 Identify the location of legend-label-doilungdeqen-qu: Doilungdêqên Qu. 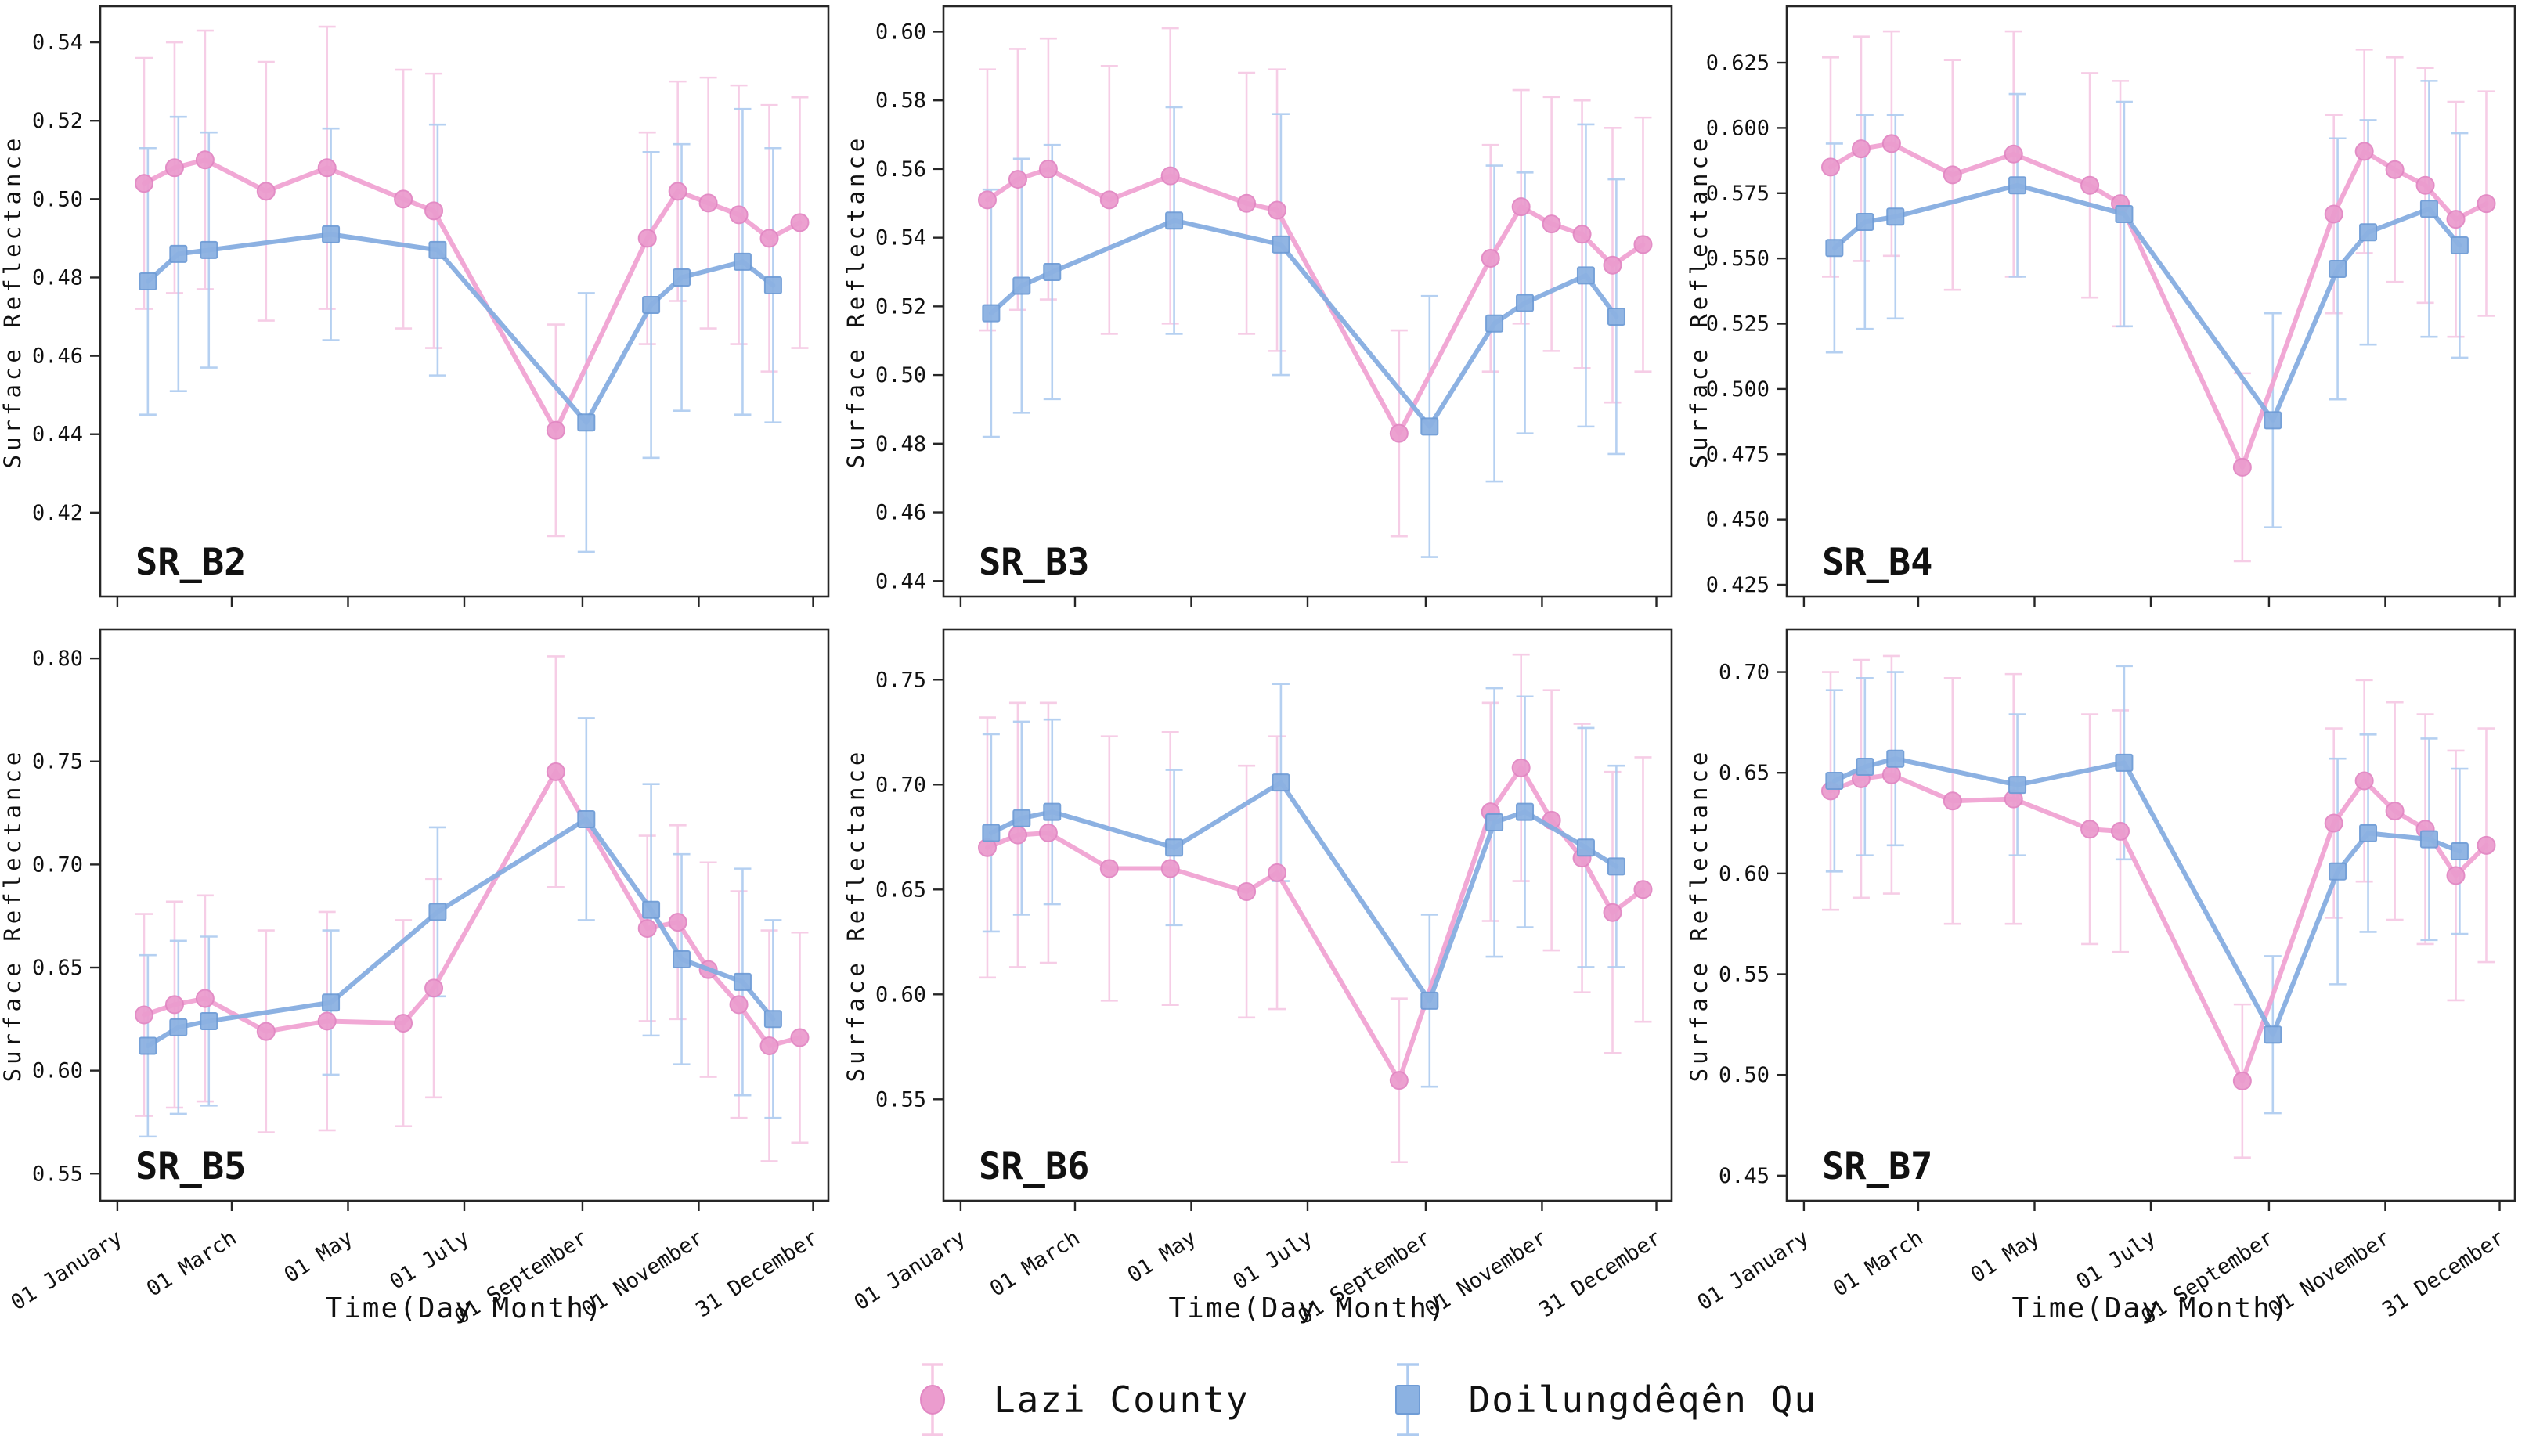
(1643, 1400).